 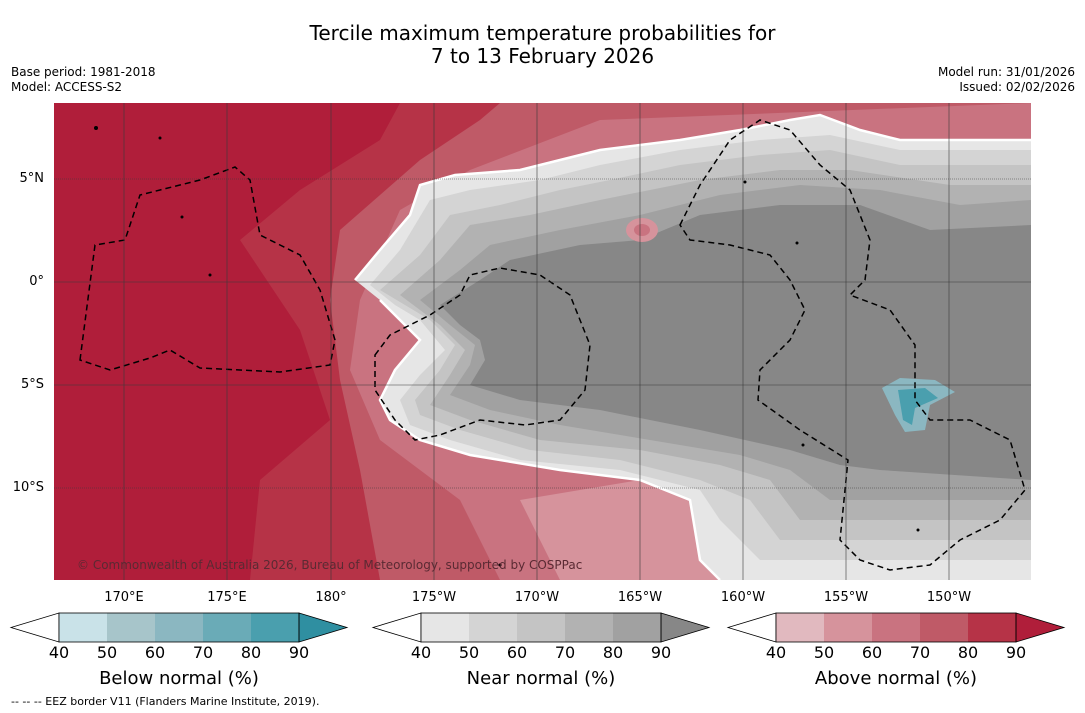 What do you see at coordinates (517, 652) in the screenshot?
I see `near-tick-60: 60` at bounding box center [517, 652].